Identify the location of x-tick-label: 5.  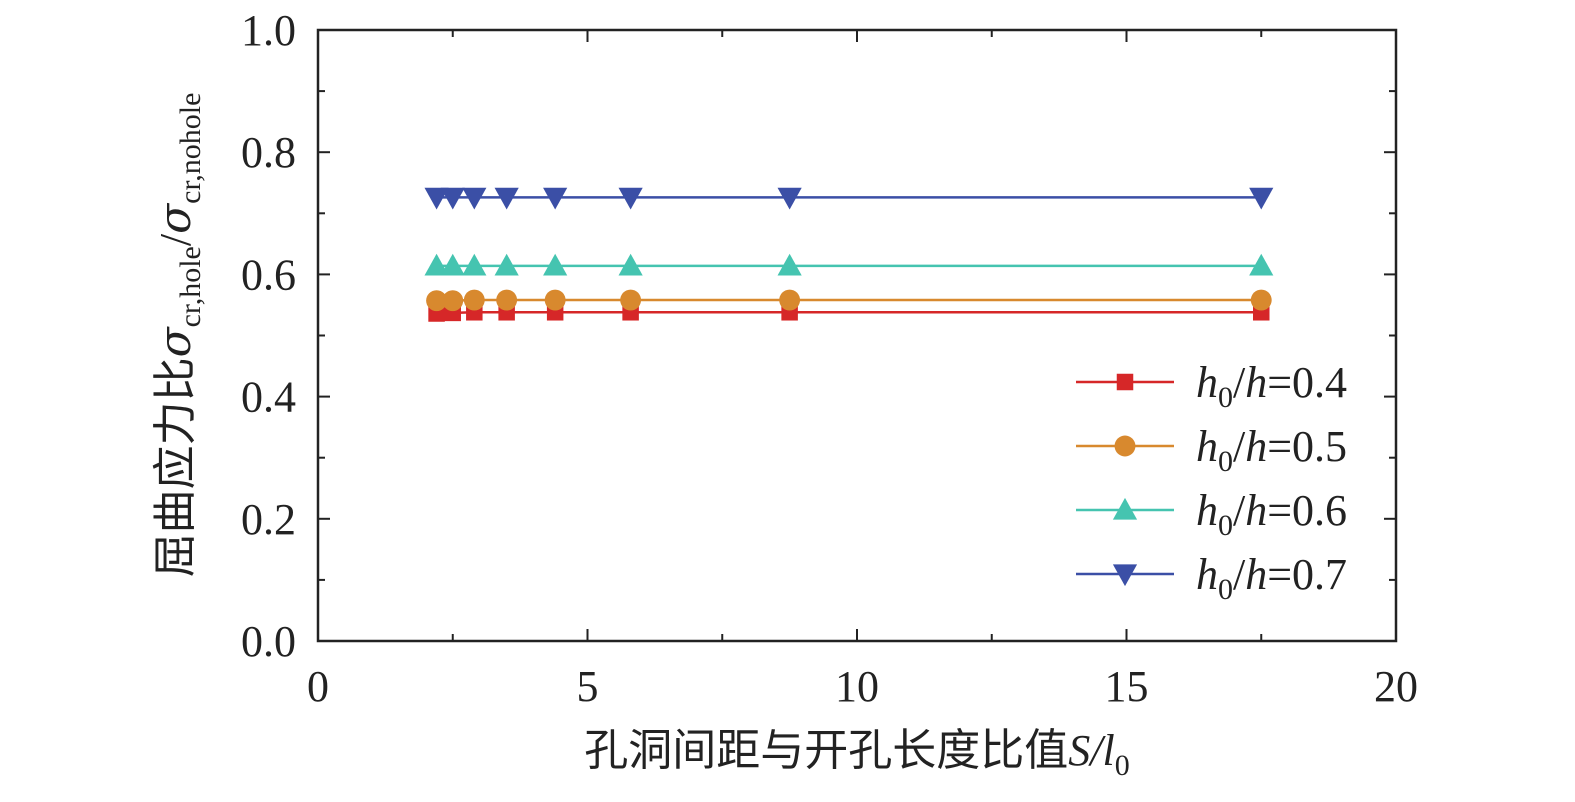
(588, 686).